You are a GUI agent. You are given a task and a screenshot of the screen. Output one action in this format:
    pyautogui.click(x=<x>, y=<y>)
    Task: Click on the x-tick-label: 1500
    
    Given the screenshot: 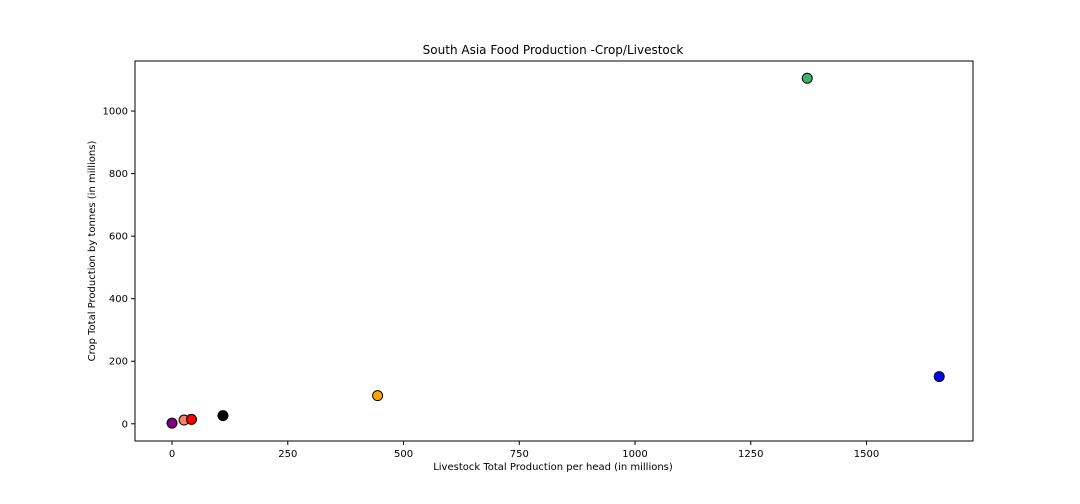 What is the action you would take?
    pyautogui.click(x=866, y=454)
    